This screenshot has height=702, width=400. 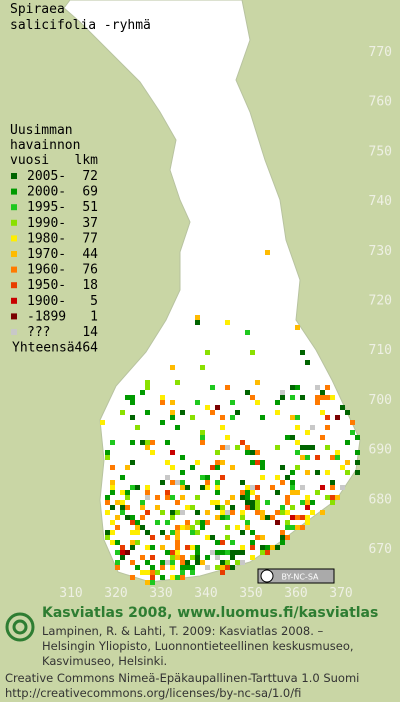 I want to click on legend-count: 44, so click(x=90, y=254).